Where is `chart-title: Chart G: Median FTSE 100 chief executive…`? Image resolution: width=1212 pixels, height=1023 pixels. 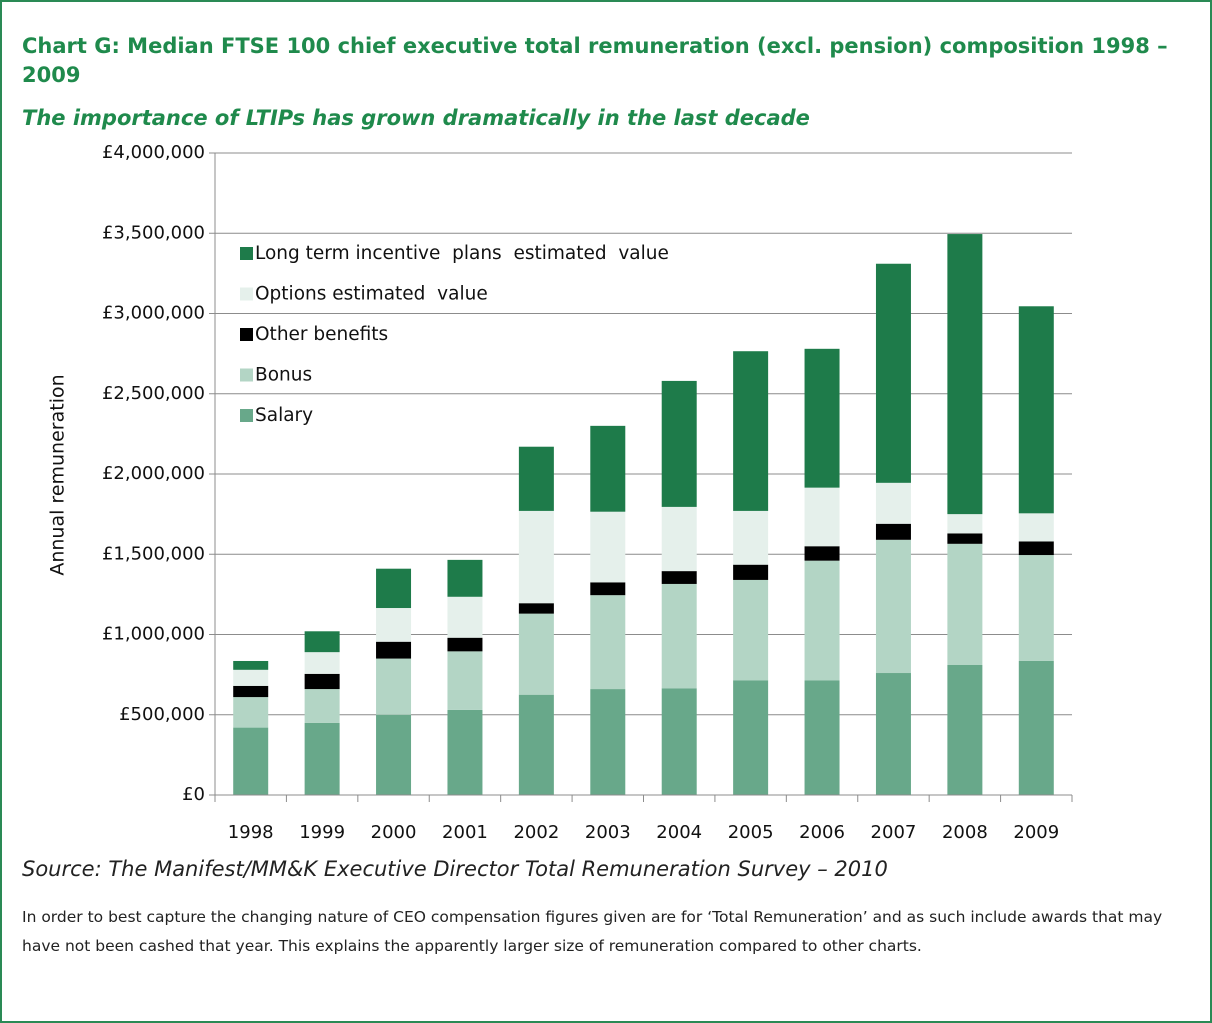
chart-title: Chart G: Median FTSE 100 chief executive… is located at coordinates (595, 60).